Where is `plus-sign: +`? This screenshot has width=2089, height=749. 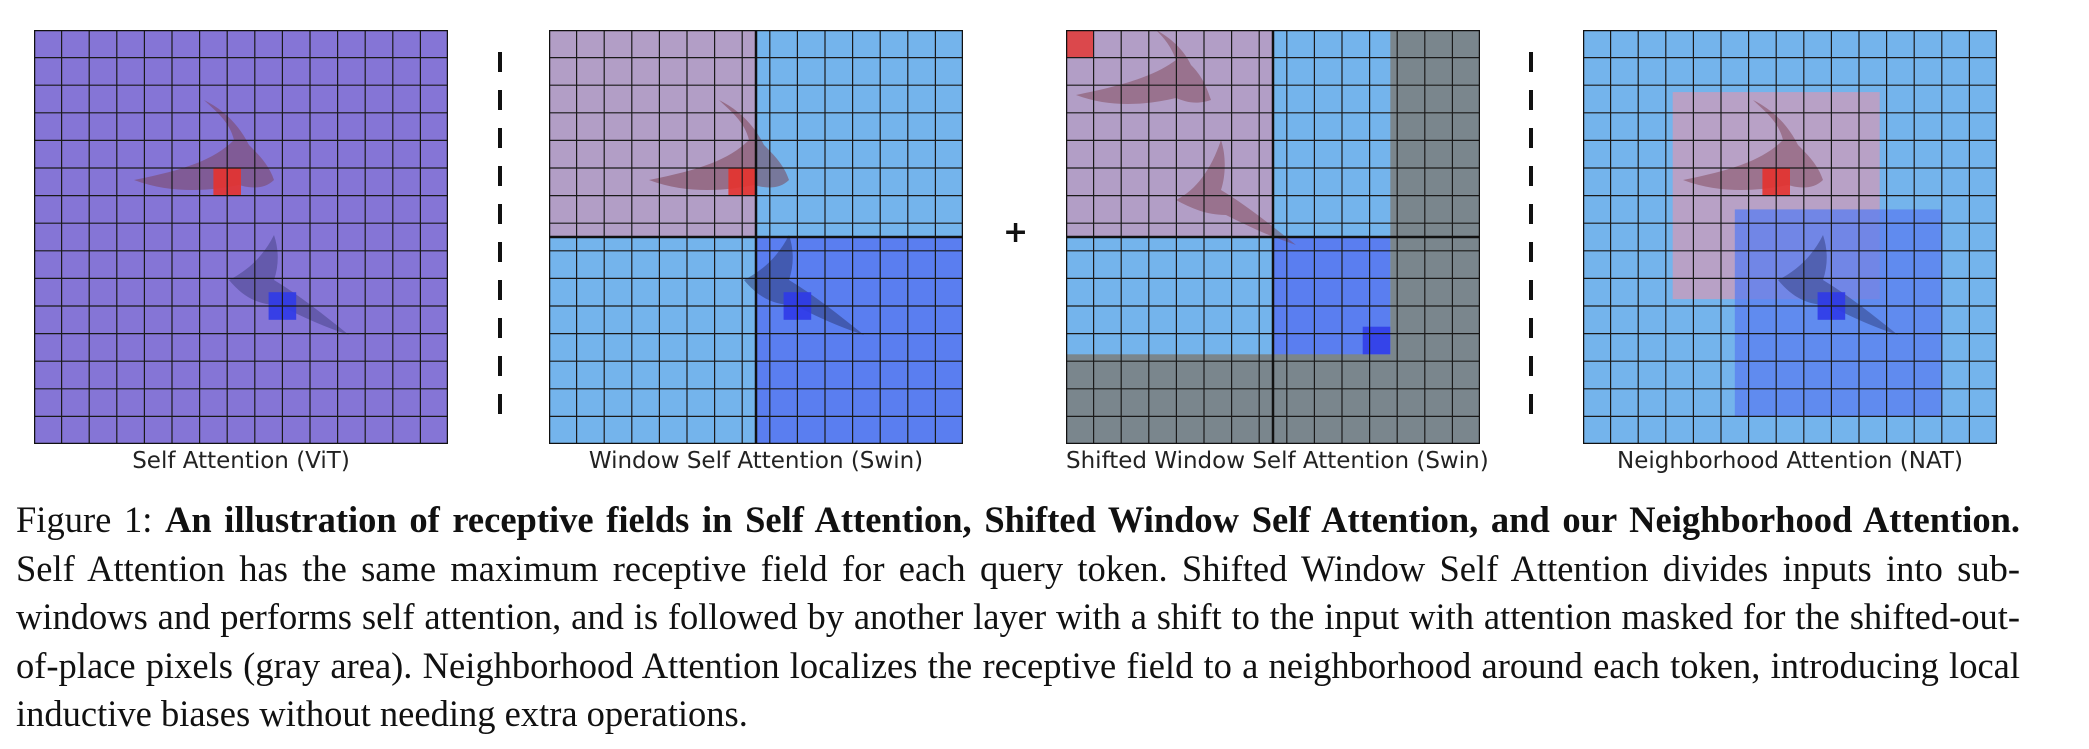 plus-sign: + is located at coordinates (1016, 232).